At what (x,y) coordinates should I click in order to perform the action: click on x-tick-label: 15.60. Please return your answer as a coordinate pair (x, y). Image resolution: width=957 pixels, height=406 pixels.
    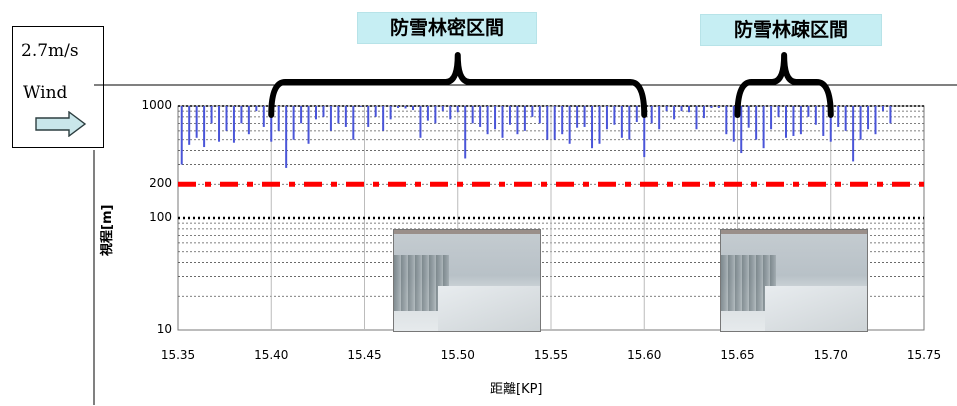
    Looking at the image, I should click on (644, 355).